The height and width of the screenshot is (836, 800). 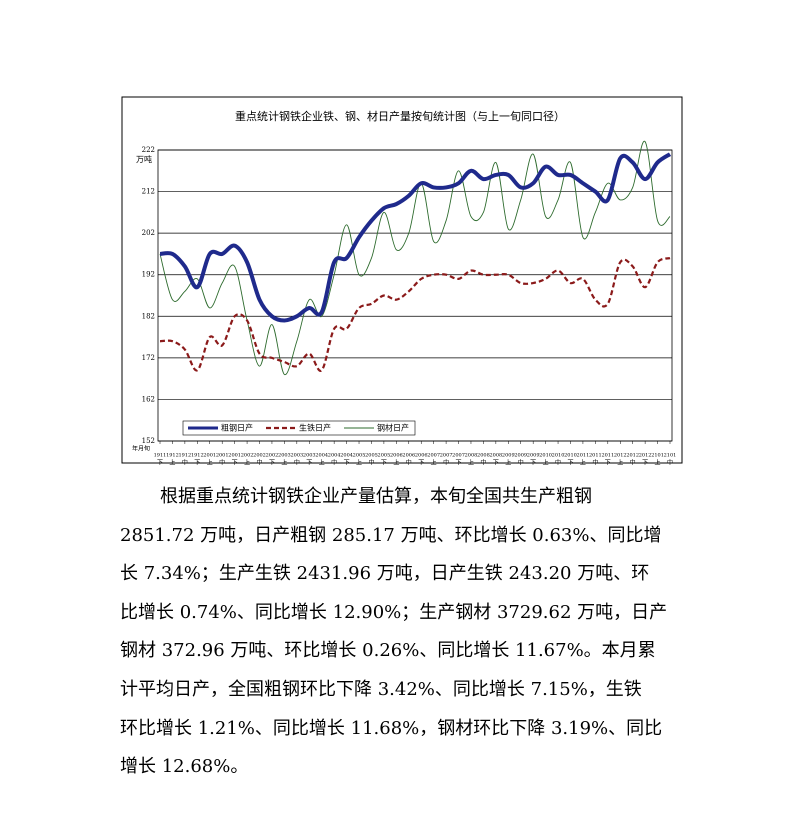 What do you see at coordinates (381, 689) in the screenshot?
I see `text-line: 计平均日产，全国粗钢环比下降 3.42%、同比增长 7.15%，生铁` at bounding box center [381, 689].